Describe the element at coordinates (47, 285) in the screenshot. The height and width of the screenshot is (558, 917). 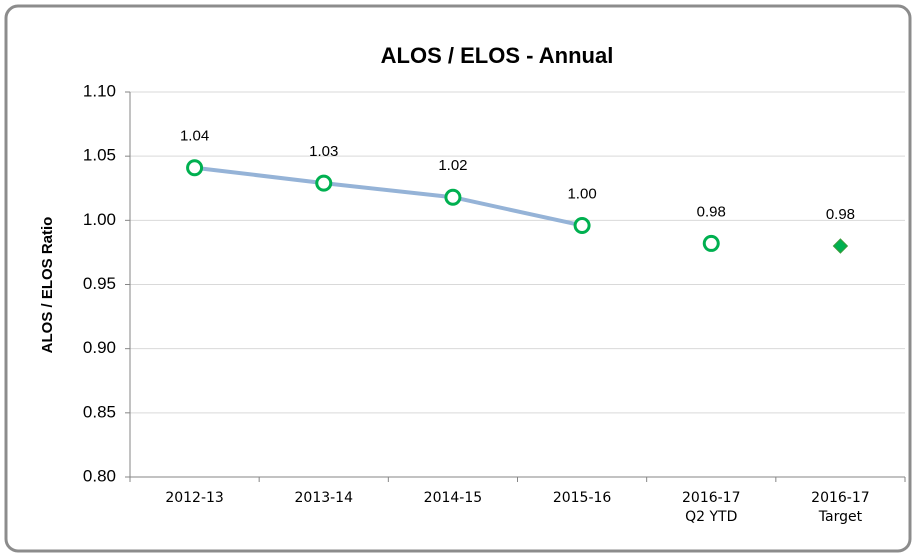
I see `y-axis-label: ALOS / ELOS Ratio` at that location.